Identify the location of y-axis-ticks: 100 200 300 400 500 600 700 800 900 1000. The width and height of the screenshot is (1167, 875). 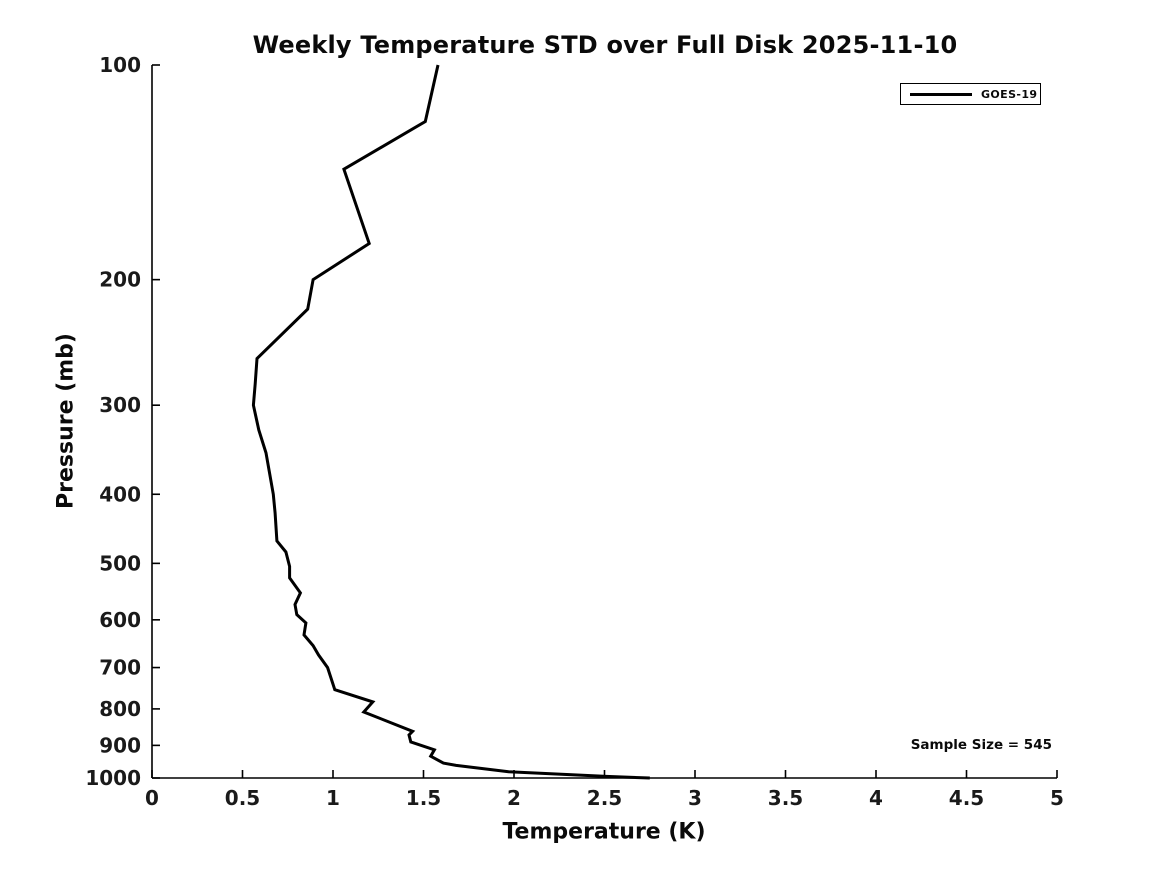
(122, 421).